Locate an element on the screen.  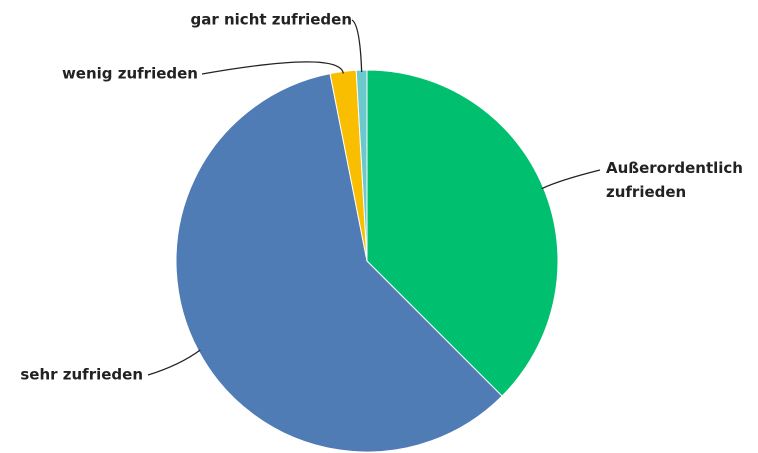
slice-label: gar nicht zufrieden is located at coordinates (272, 20).